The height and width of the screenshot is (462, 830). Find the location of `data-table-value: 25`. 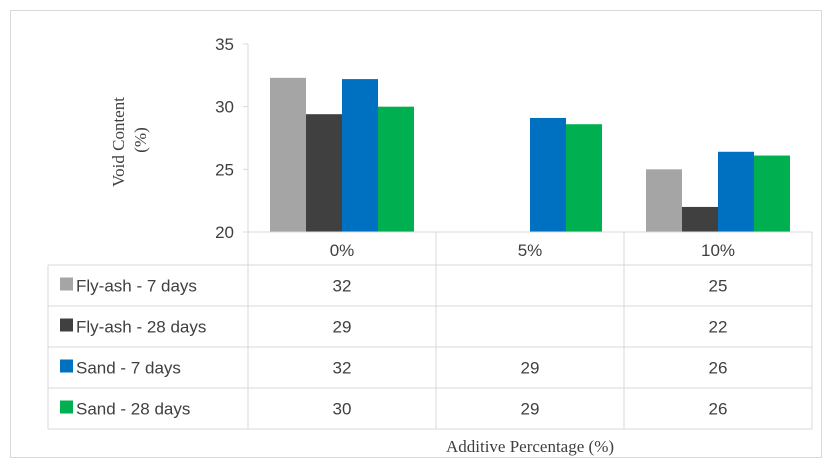

data-table-value: 25 is located at coordinates (718, 286).